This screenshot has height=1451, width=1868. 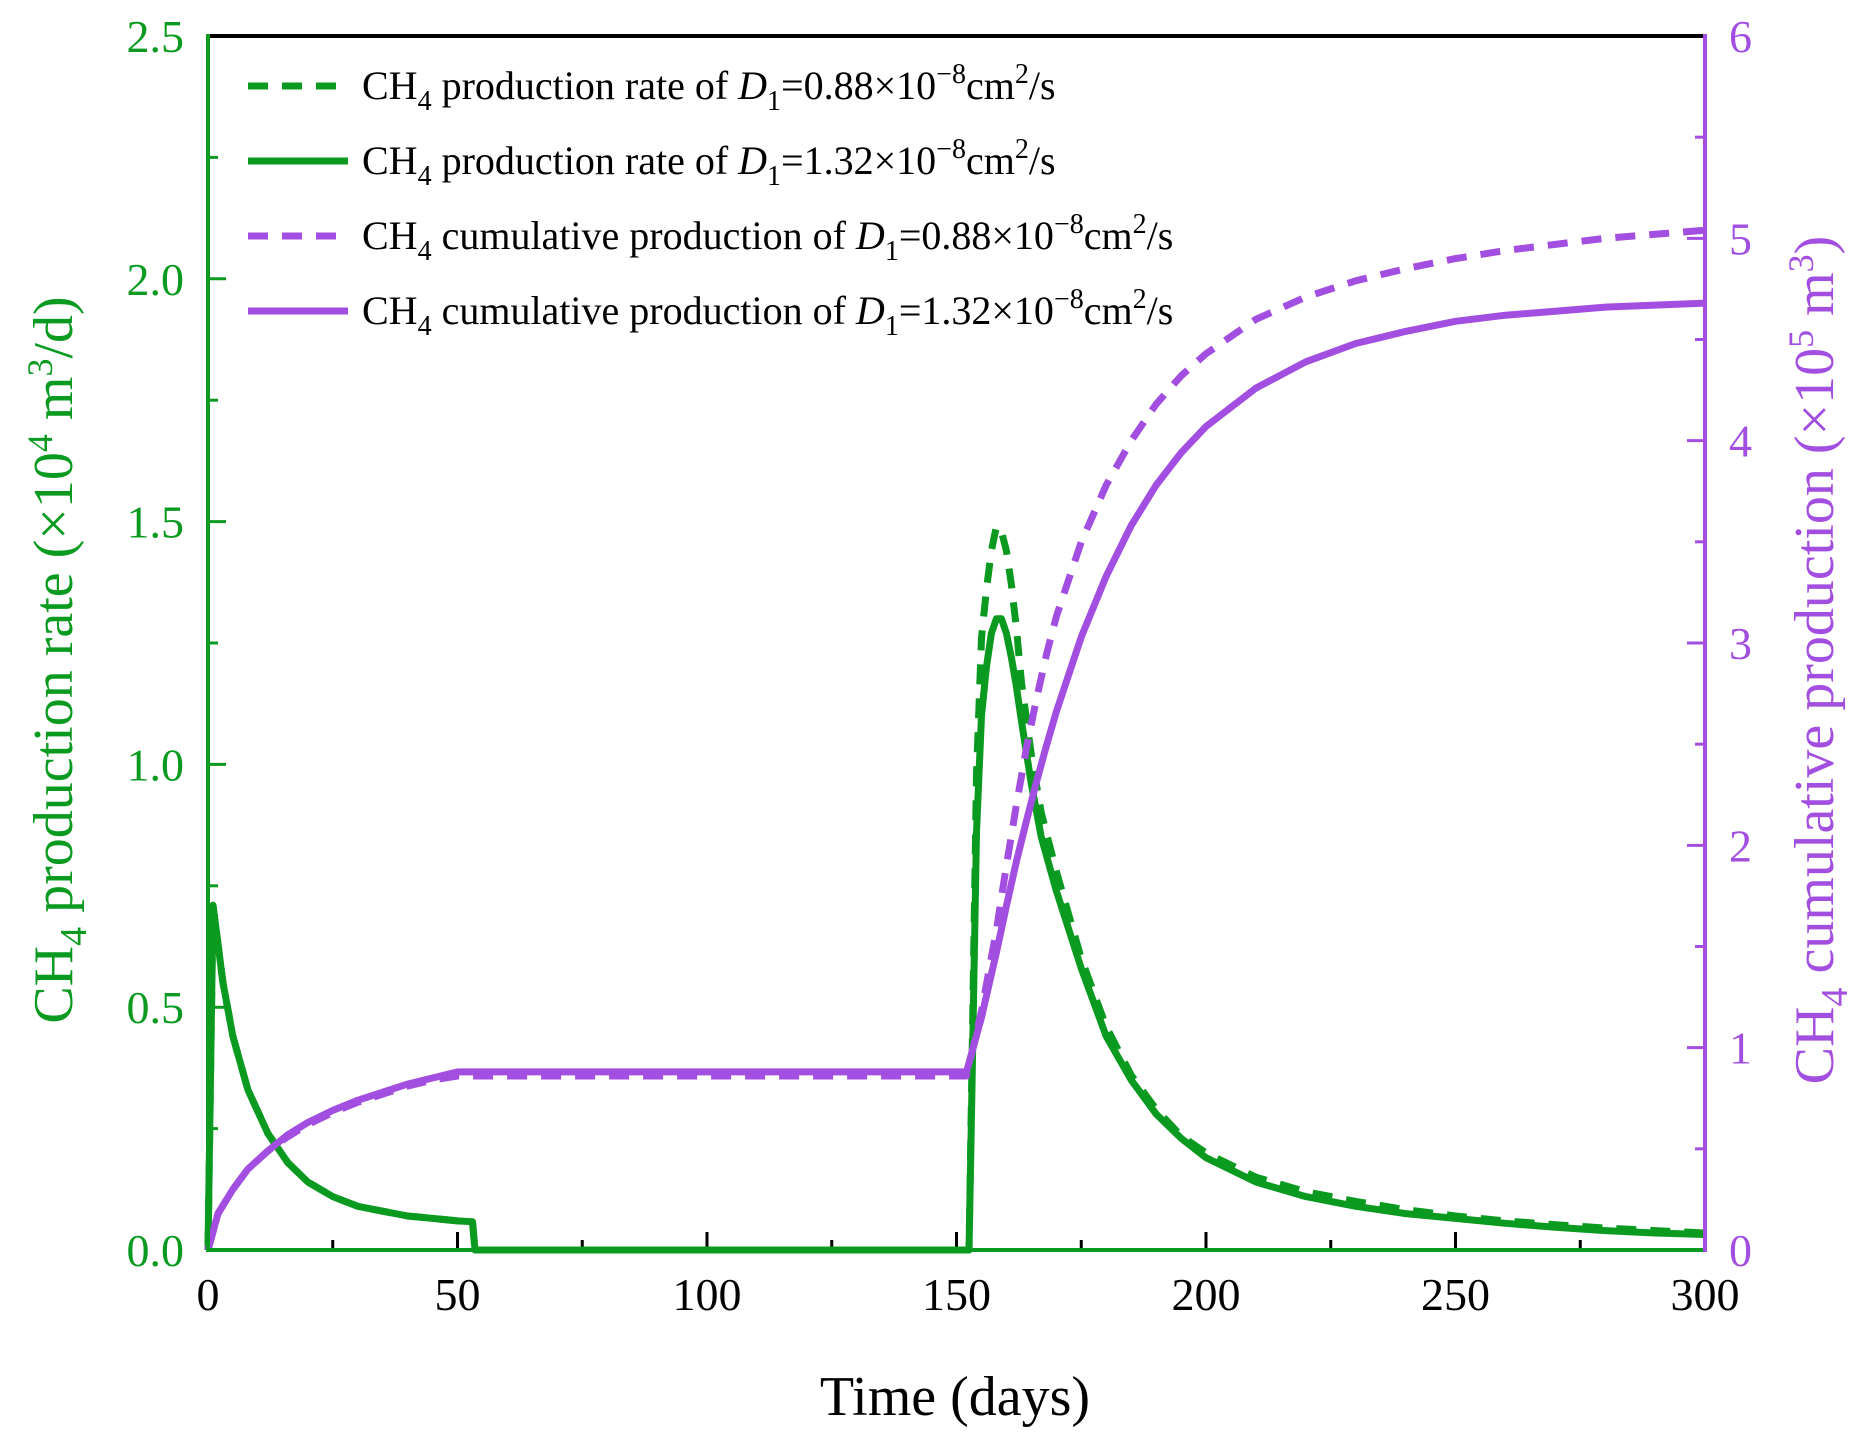 What do you see at coordinates (1740, 845) in the screenshot?
I see `y-right-tick-label: 2` at bounding box center [1740, 845].